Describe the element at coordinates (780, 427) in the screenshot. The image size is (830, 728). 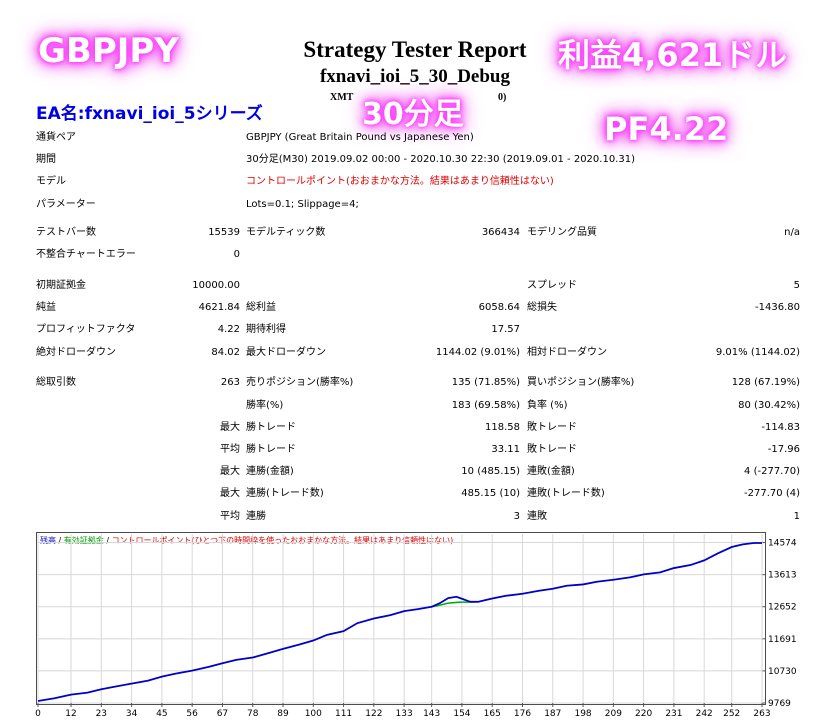
I see `largest-loss-value: -114.83` at that location.